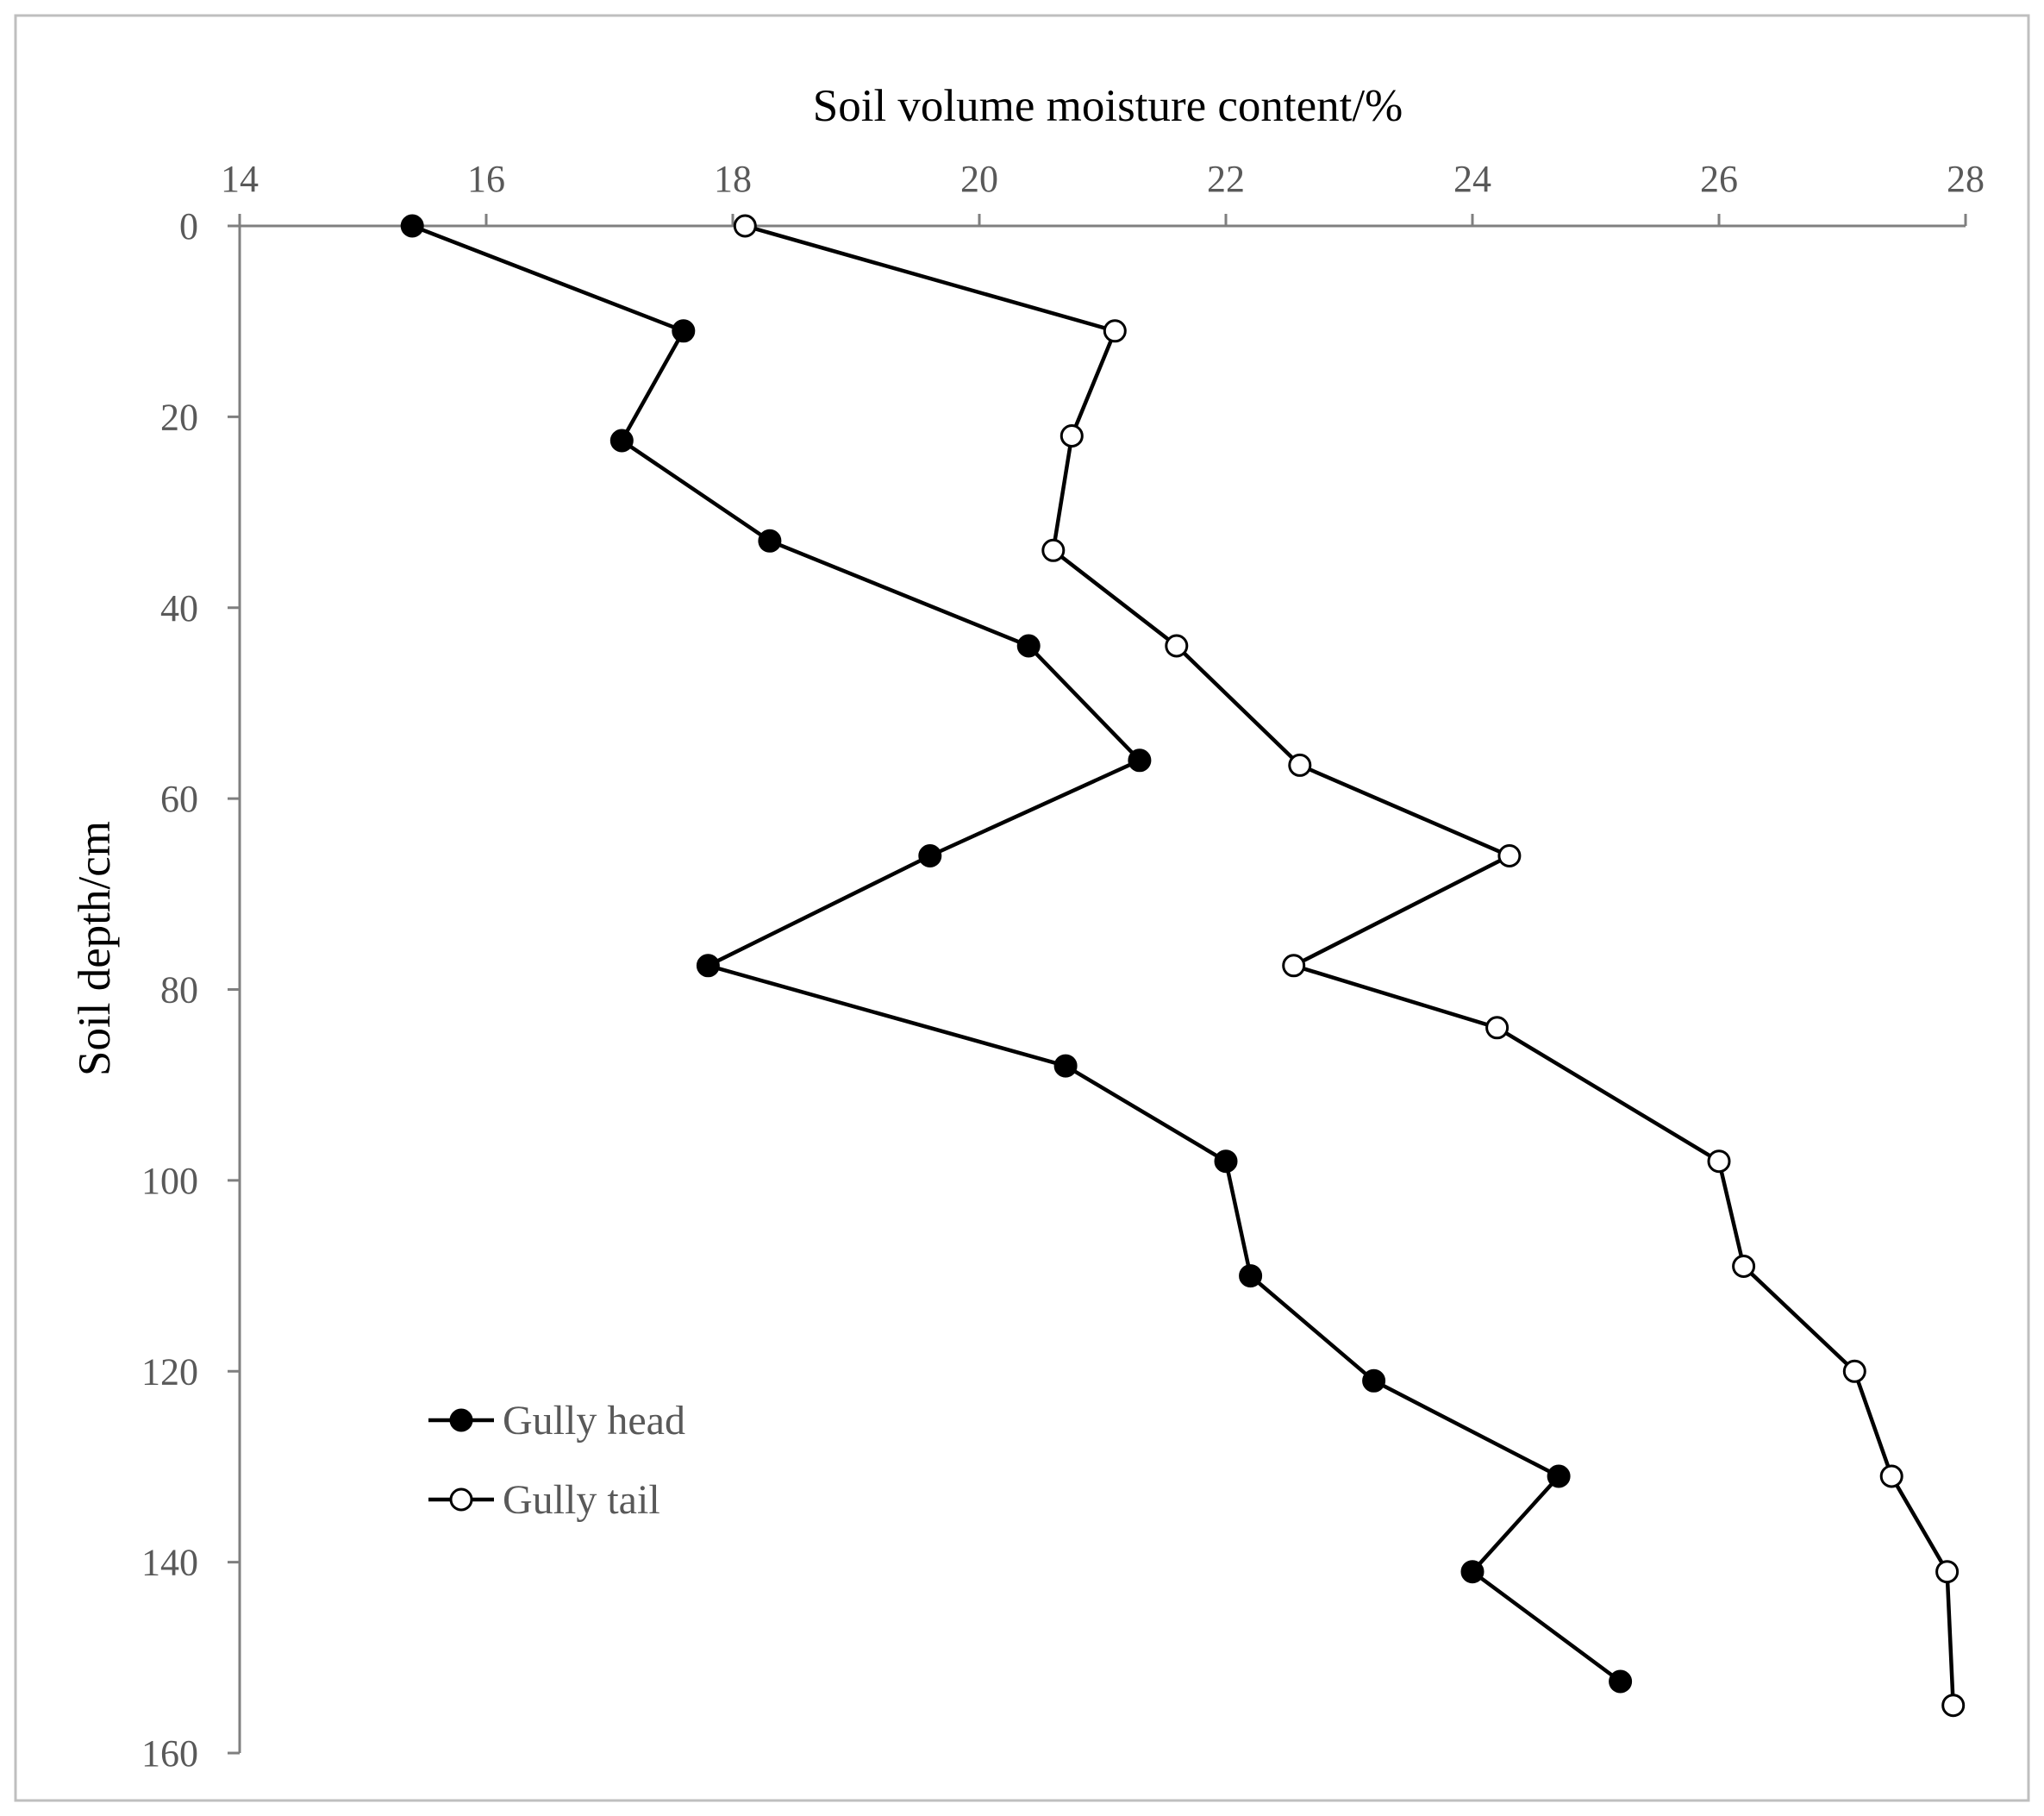  I want to click on x-tick-label: 18, so click(733, 179).